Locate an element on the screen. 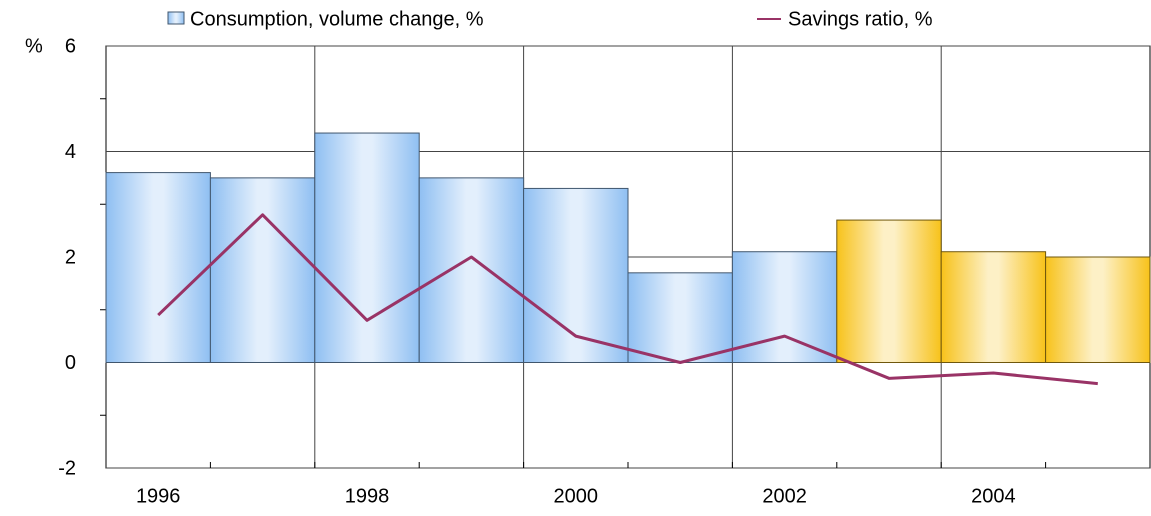  x-tick-label: 2004 is located at coordinates (993, 496).